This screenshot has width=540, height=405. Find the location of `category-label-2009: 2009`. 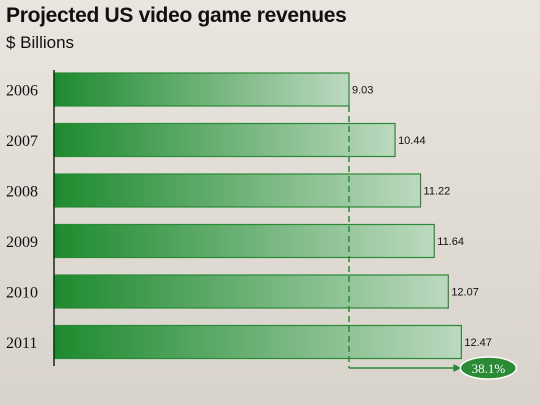

category-label-2009: 2009 is located at coordinates (22, 242).